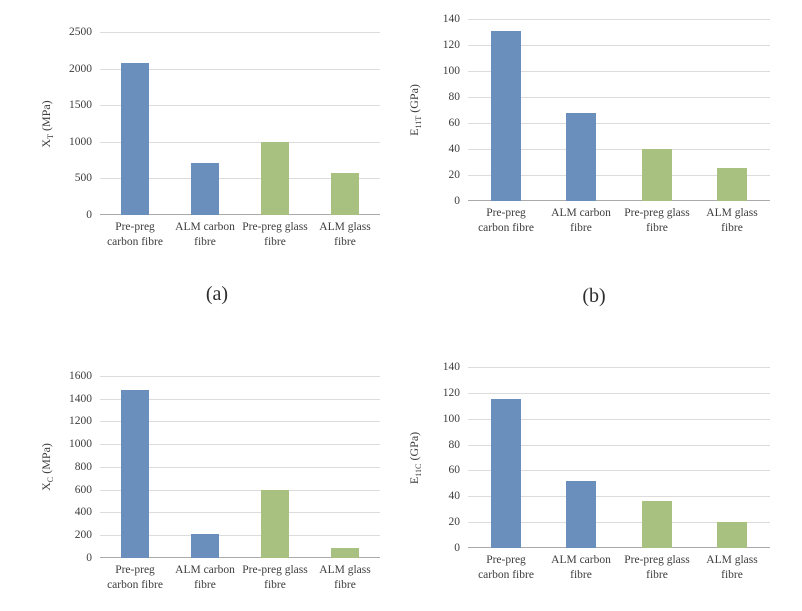  I want to click on y-tick-label: 400, so click(83, 512).